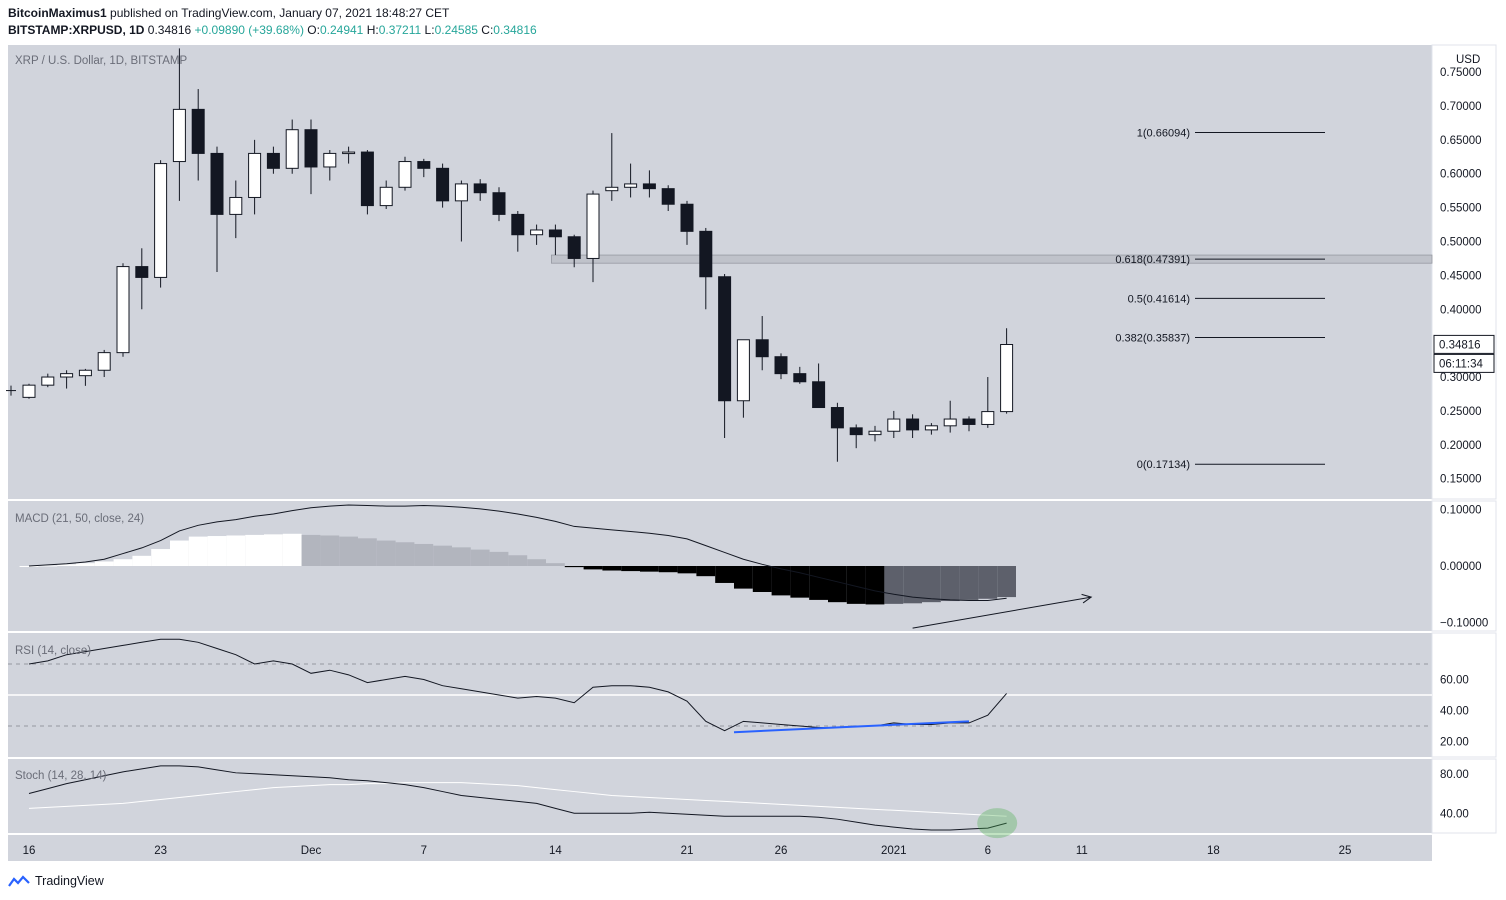  I want to click on time-tick-label: 14, so click(555, 851).